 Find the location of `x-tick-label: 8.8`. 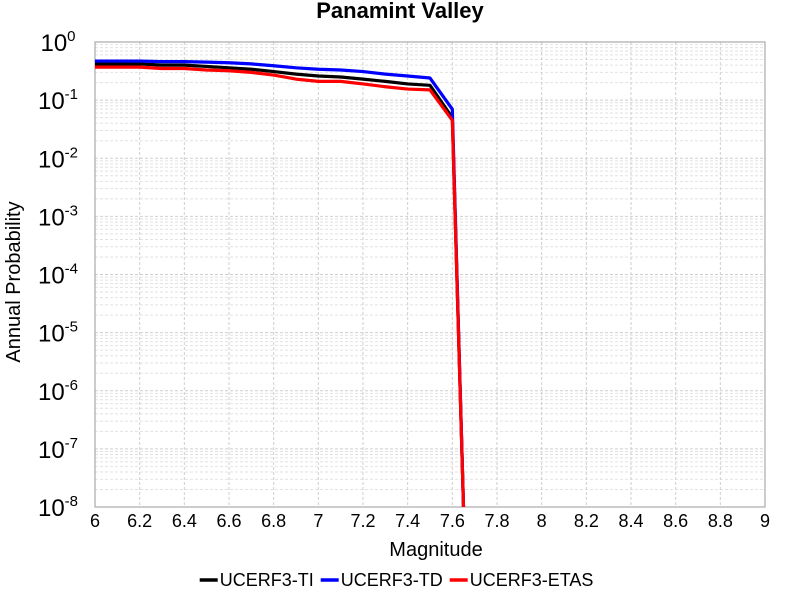

x-tick-label: 8.8 is located at coordinates (720, 521).